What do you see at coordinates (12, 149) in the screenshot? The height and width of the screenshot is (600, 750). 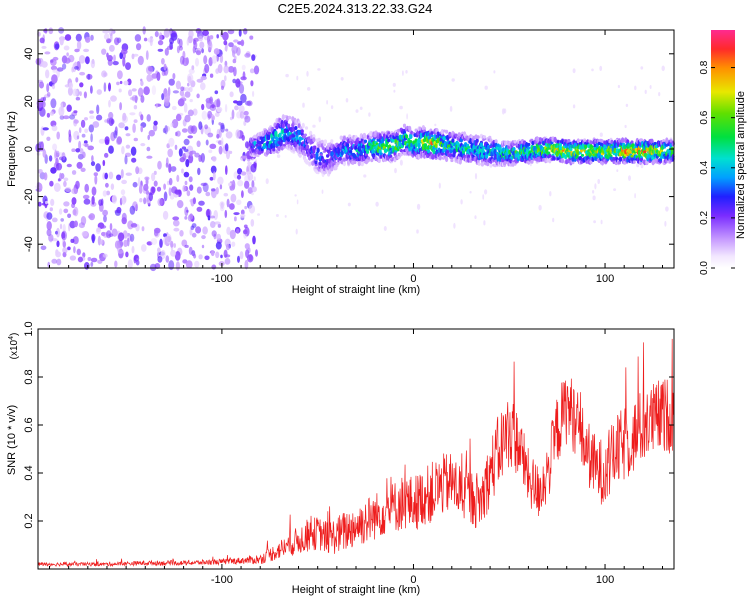 I see `spectrogram-ylabel: Frequency (Hz)` at bounding box center [12, 149].